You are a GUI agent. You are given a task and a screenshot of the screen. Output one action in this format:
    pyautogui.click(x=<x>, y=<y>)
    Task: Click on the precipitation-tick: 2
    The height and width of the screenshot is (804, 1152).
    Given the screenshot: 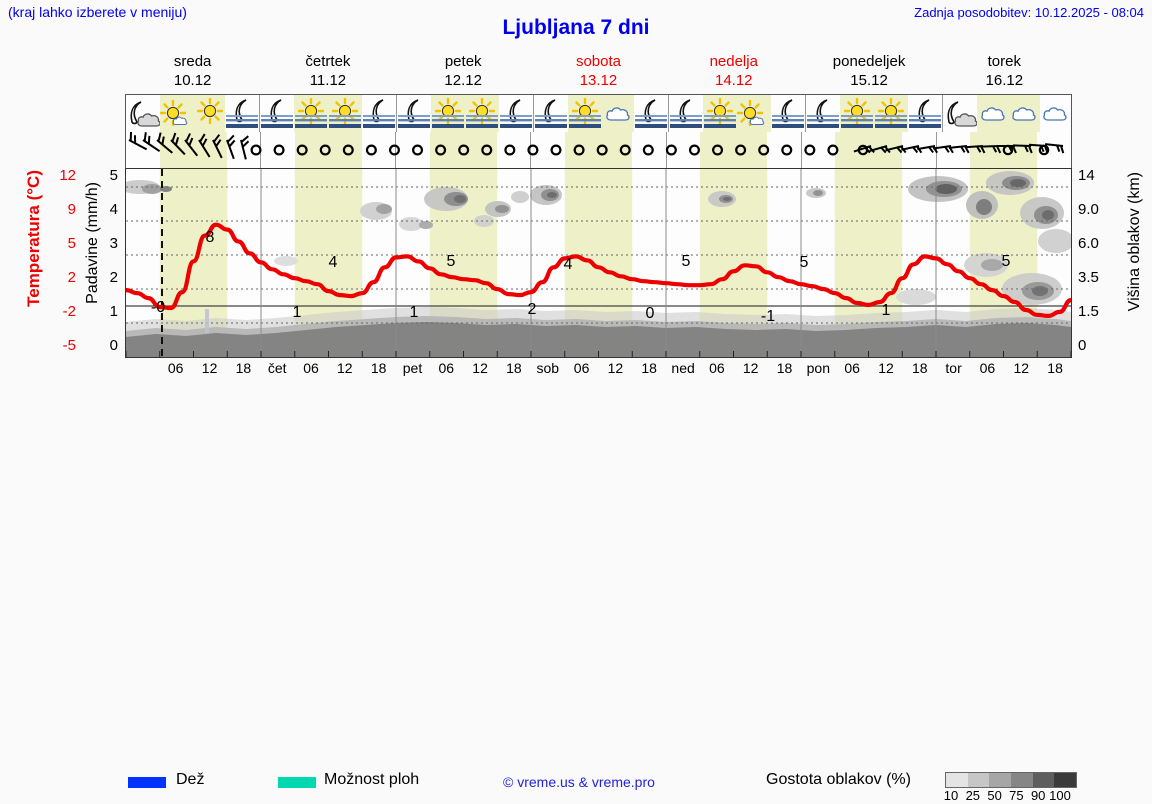 What is the action you would take?
    pyautogui.click(x=113, y=277)
    